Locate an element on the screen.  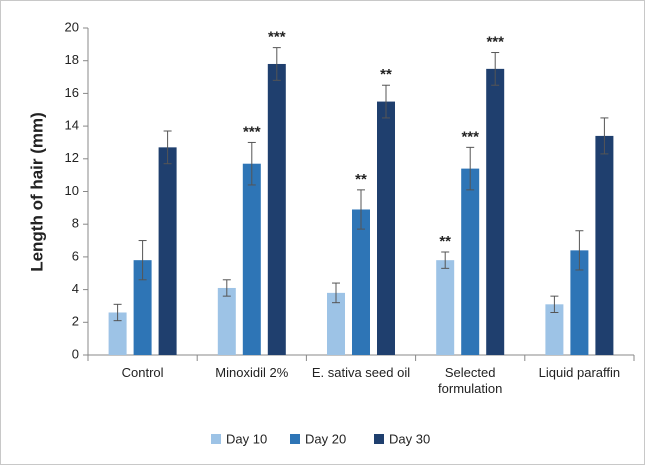
y-tick-label: 14 is located at coordinates (72, 125).